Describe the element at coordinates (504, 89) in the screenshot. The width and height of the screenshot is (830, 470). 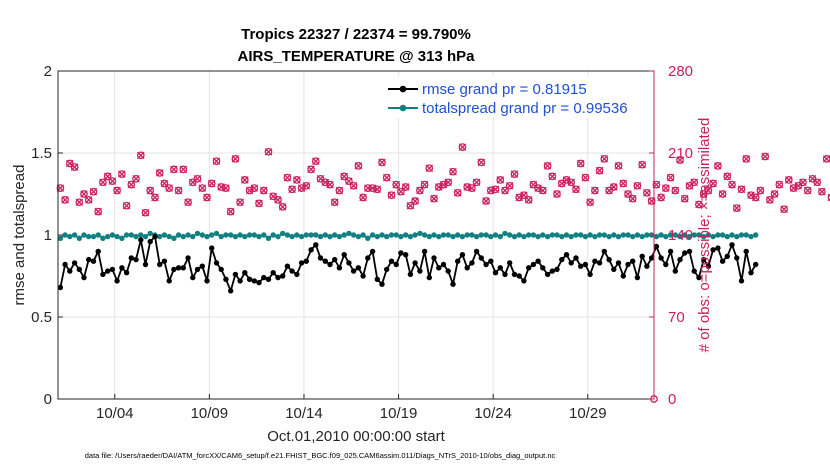
I see `legend-rmse-label: rmse grand pr = 0.81915` at that location.